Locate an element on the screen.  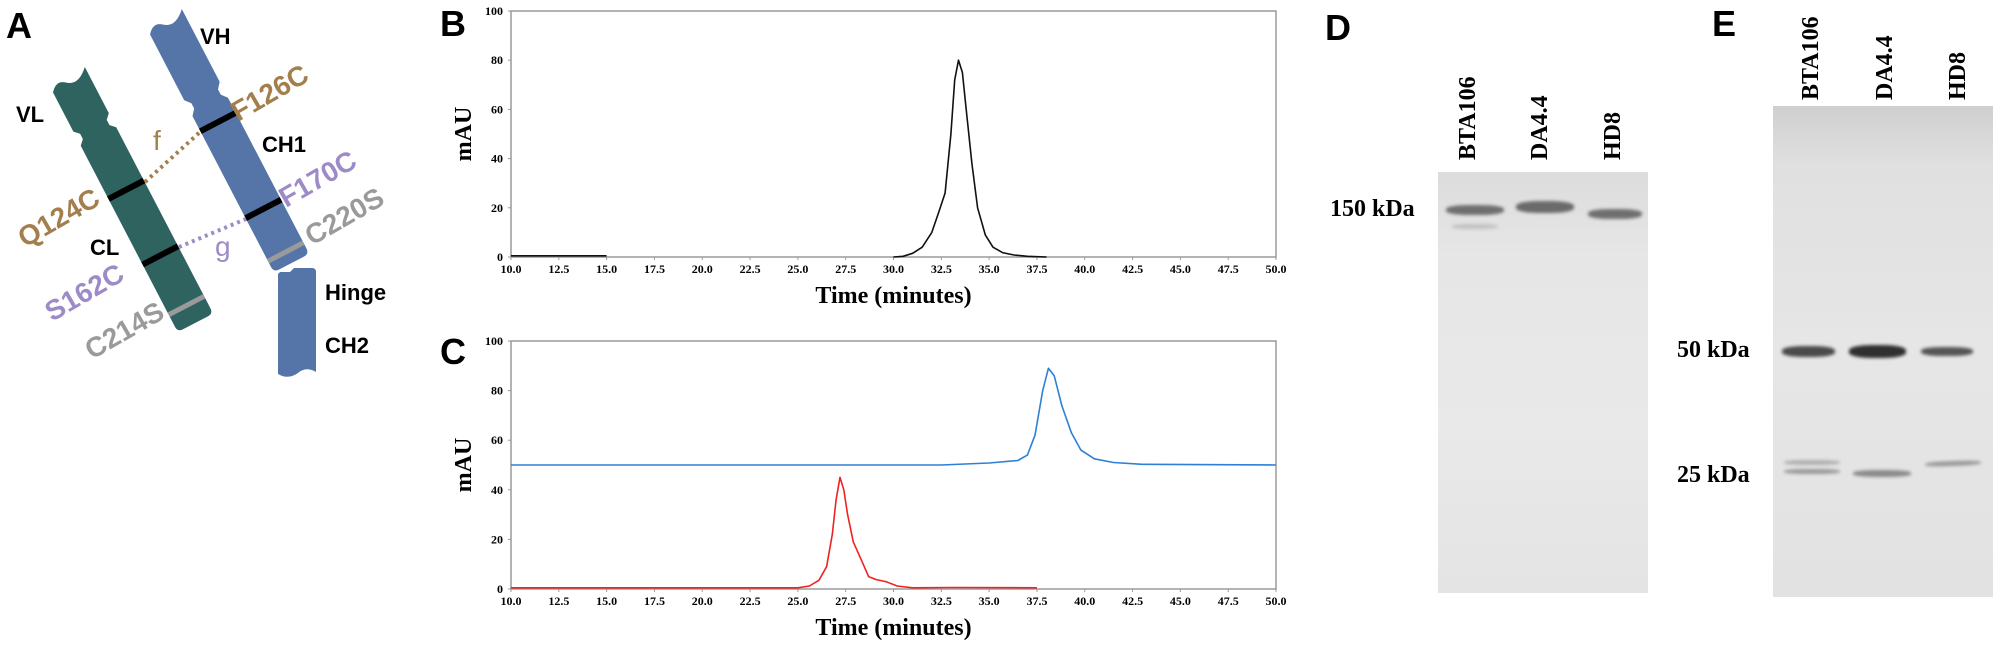
y-tick-label: 40 is located at coordinates (497, 159).